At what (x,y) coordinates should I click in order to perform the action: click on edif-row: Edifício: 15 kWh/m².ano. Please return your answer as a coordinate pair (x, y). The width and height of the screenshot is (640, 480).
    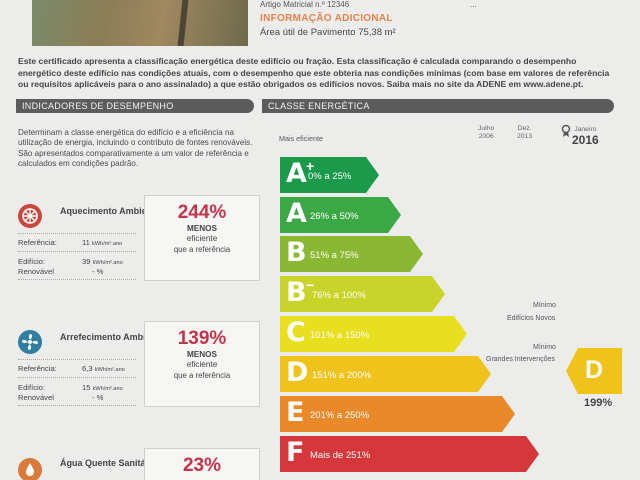
    Looking at the image, I should click on (70, 387).